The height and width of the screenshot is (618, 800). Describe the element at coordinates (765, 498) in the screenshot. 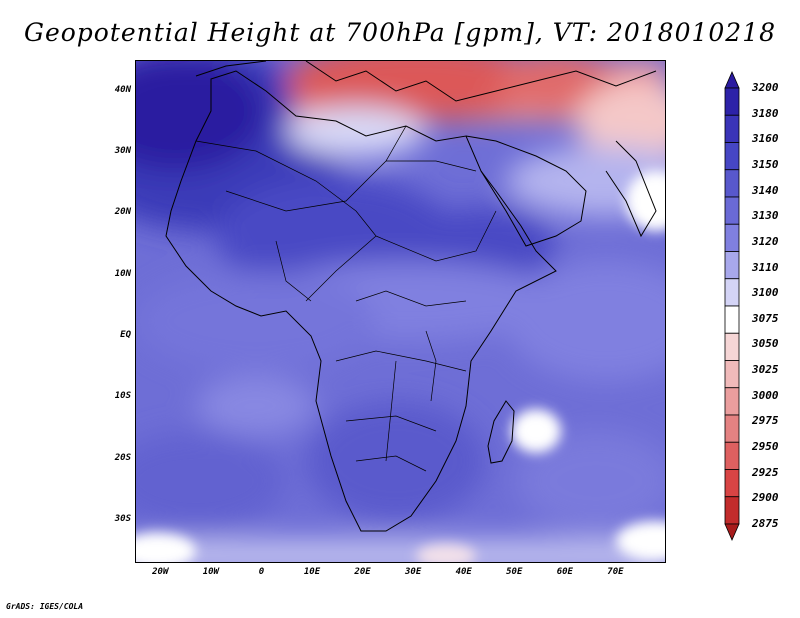

I see `colorbar-level-label: 2900` at that location.